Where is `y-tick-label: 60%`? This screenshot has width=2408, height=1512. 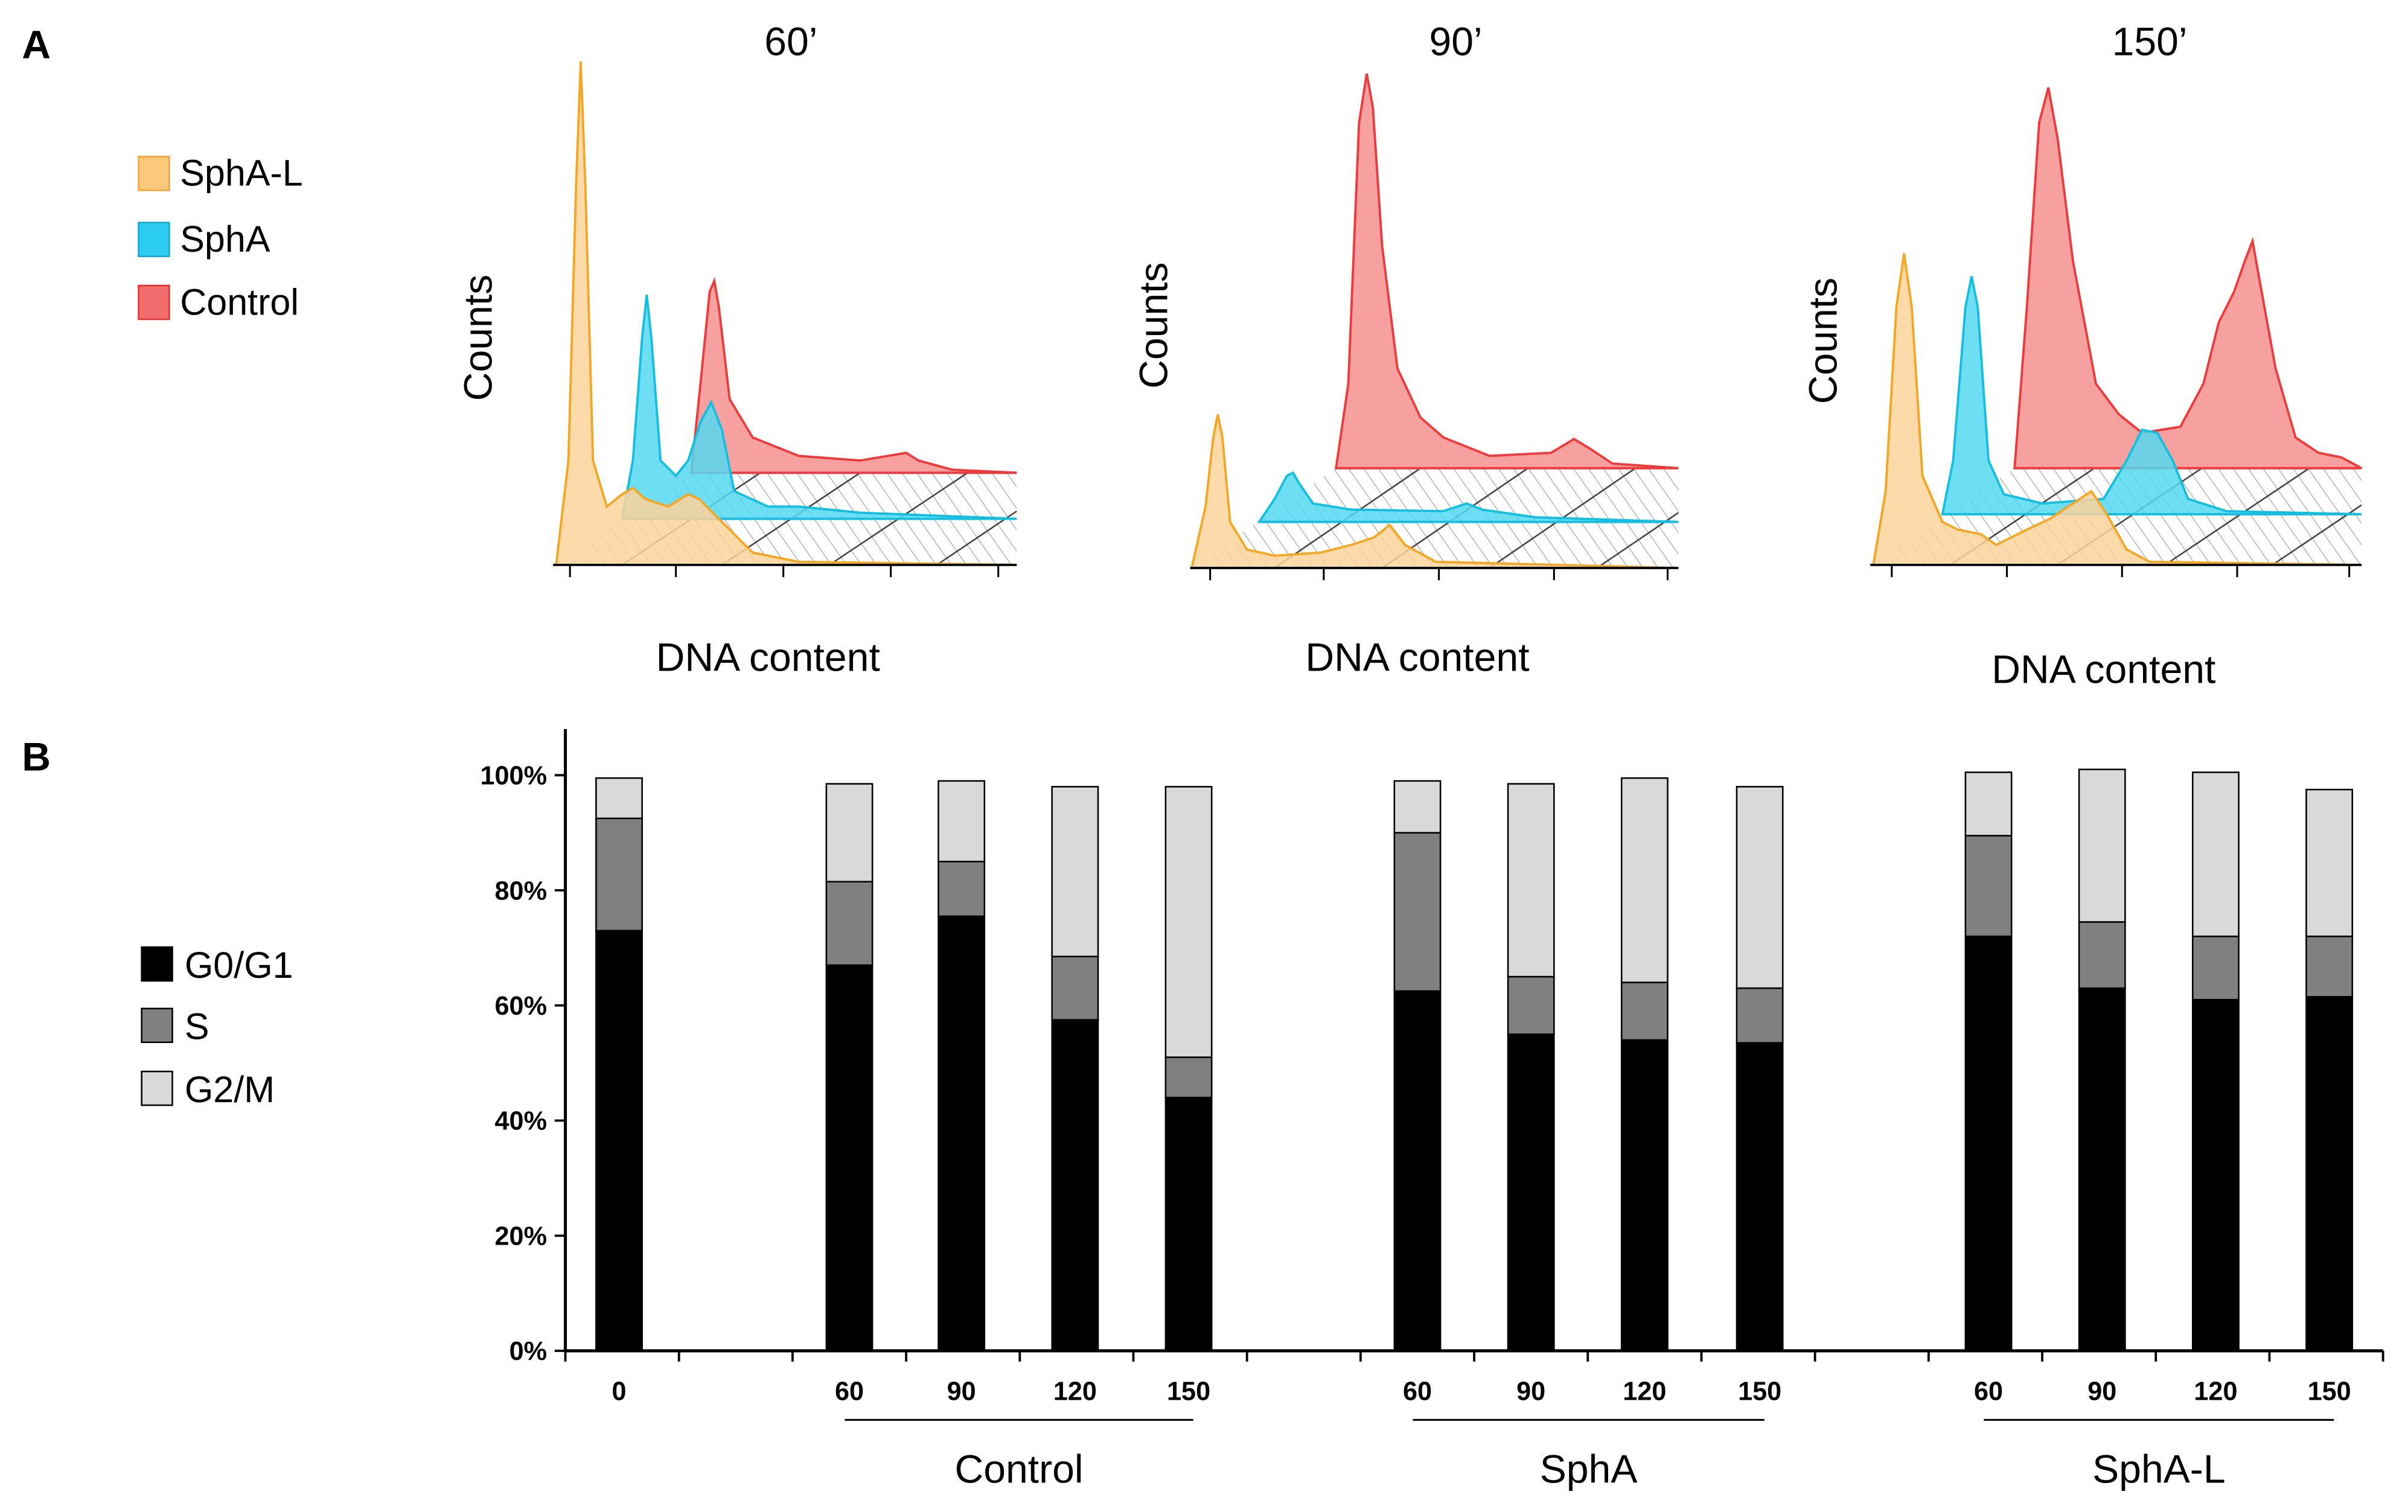
y-tick-label: 60% is located at coordinates (521, 1006).